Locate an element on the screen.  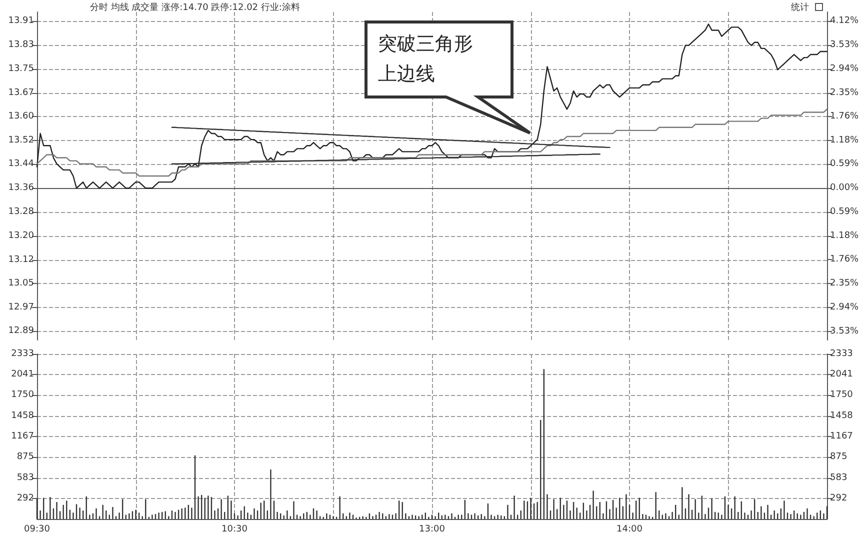
y-tick-label: 292 is located at coordinates (25, 498).